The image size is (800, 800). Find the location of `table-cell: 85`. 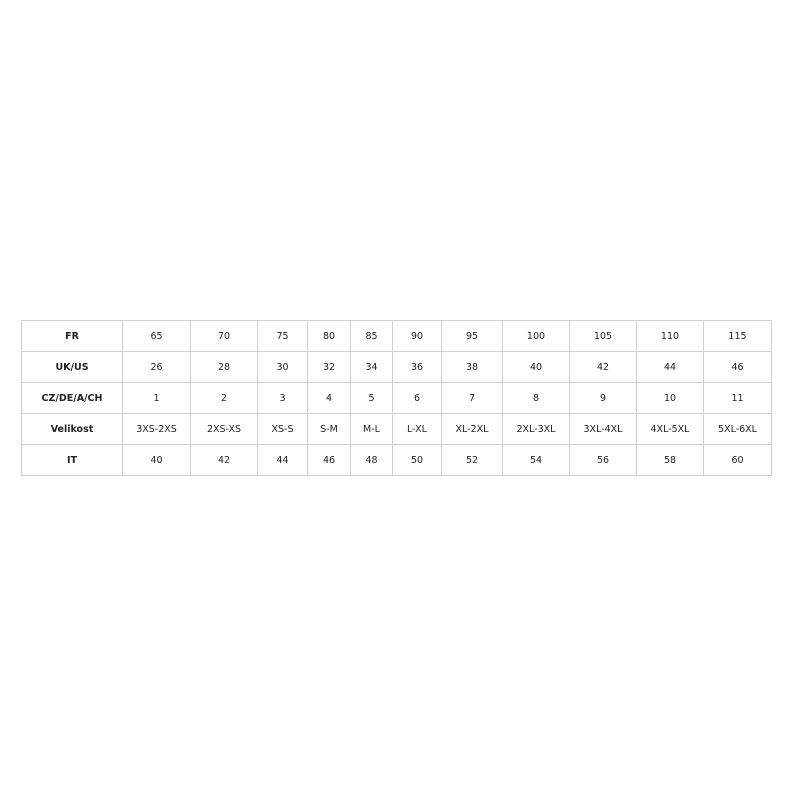

table-cell: 85 is located at coordinates (371, 336).